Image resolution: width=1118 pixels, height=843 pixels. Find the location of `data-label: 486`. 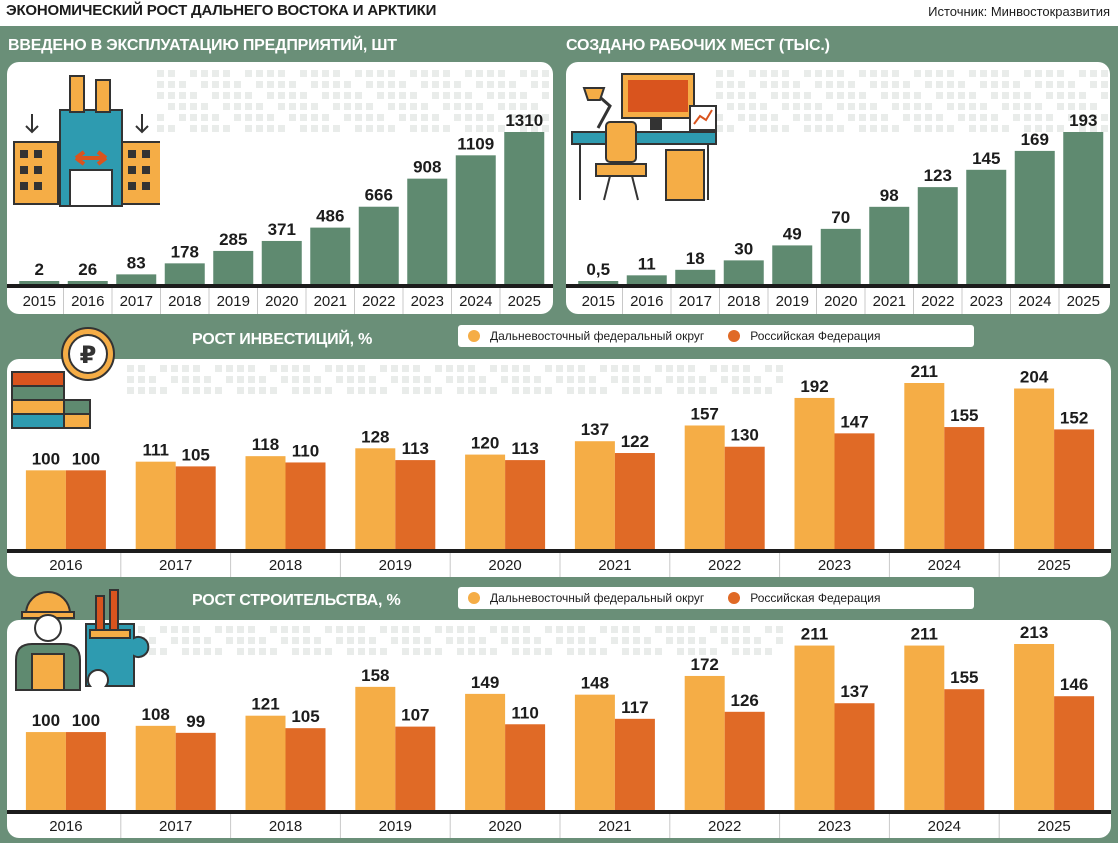

data-label: 486 is located at coordinates (330, 216).